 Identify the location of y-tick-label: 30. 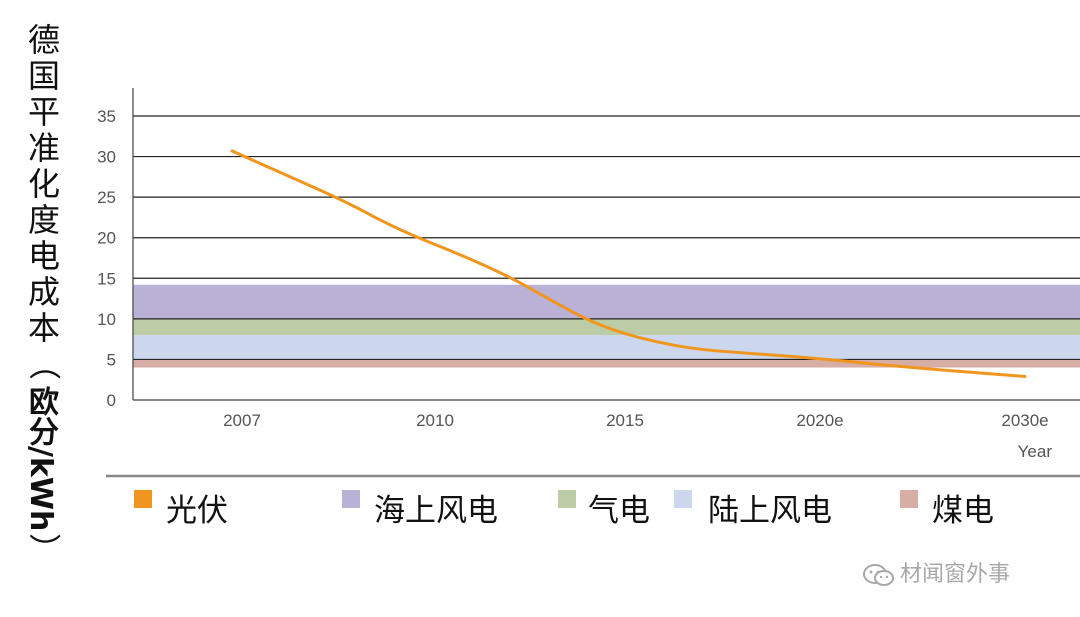
(106, 157).